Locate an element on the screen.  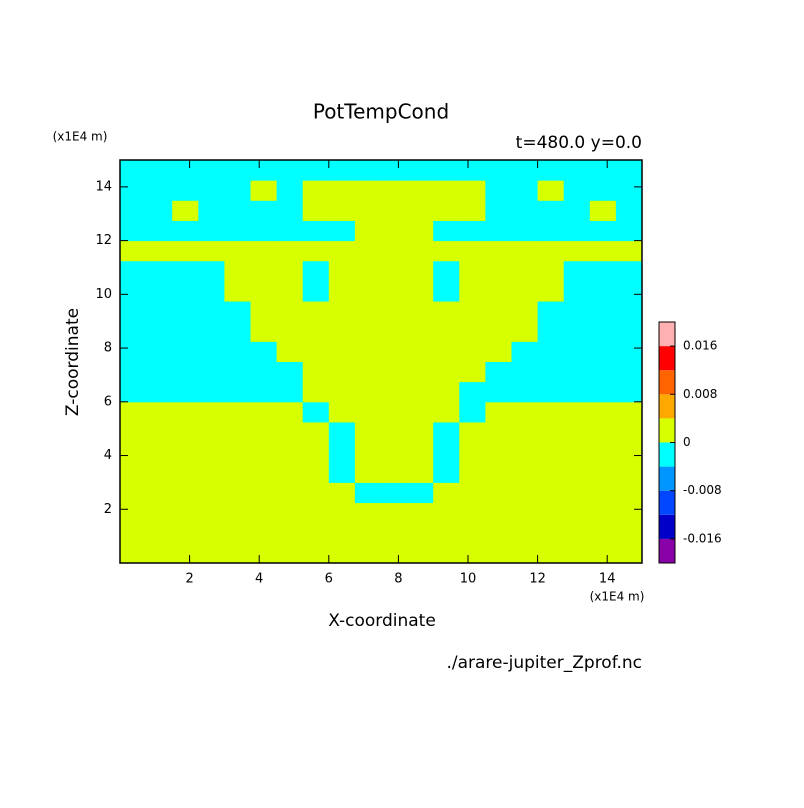
x-tick-label: 14 is located at coordinates (607, 579).